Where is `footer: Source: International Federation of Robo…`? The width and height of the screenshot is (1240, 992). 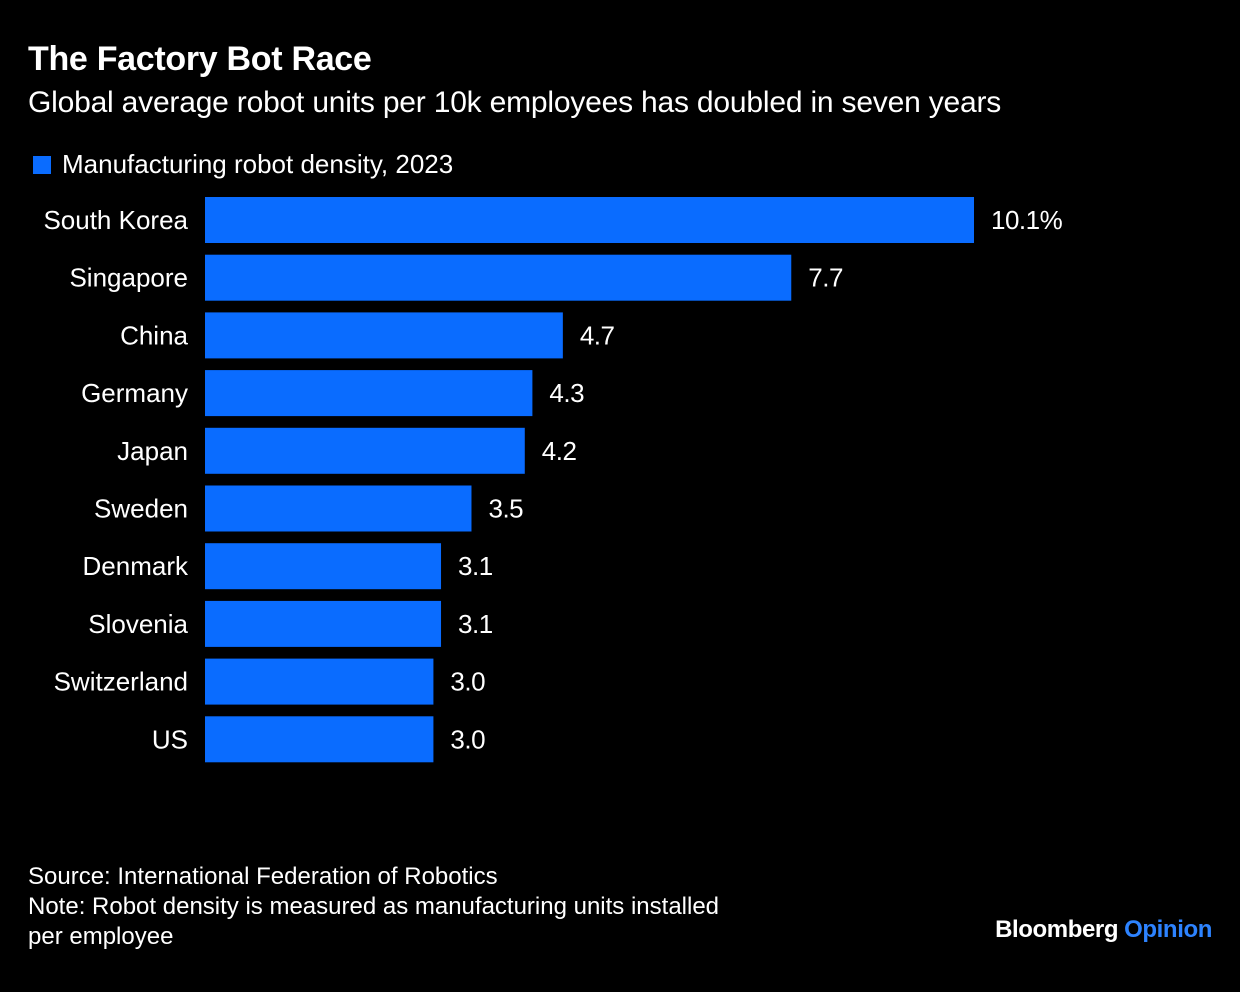 footer: Source: International Federation of Robo… is located at coordinates (373, 907).